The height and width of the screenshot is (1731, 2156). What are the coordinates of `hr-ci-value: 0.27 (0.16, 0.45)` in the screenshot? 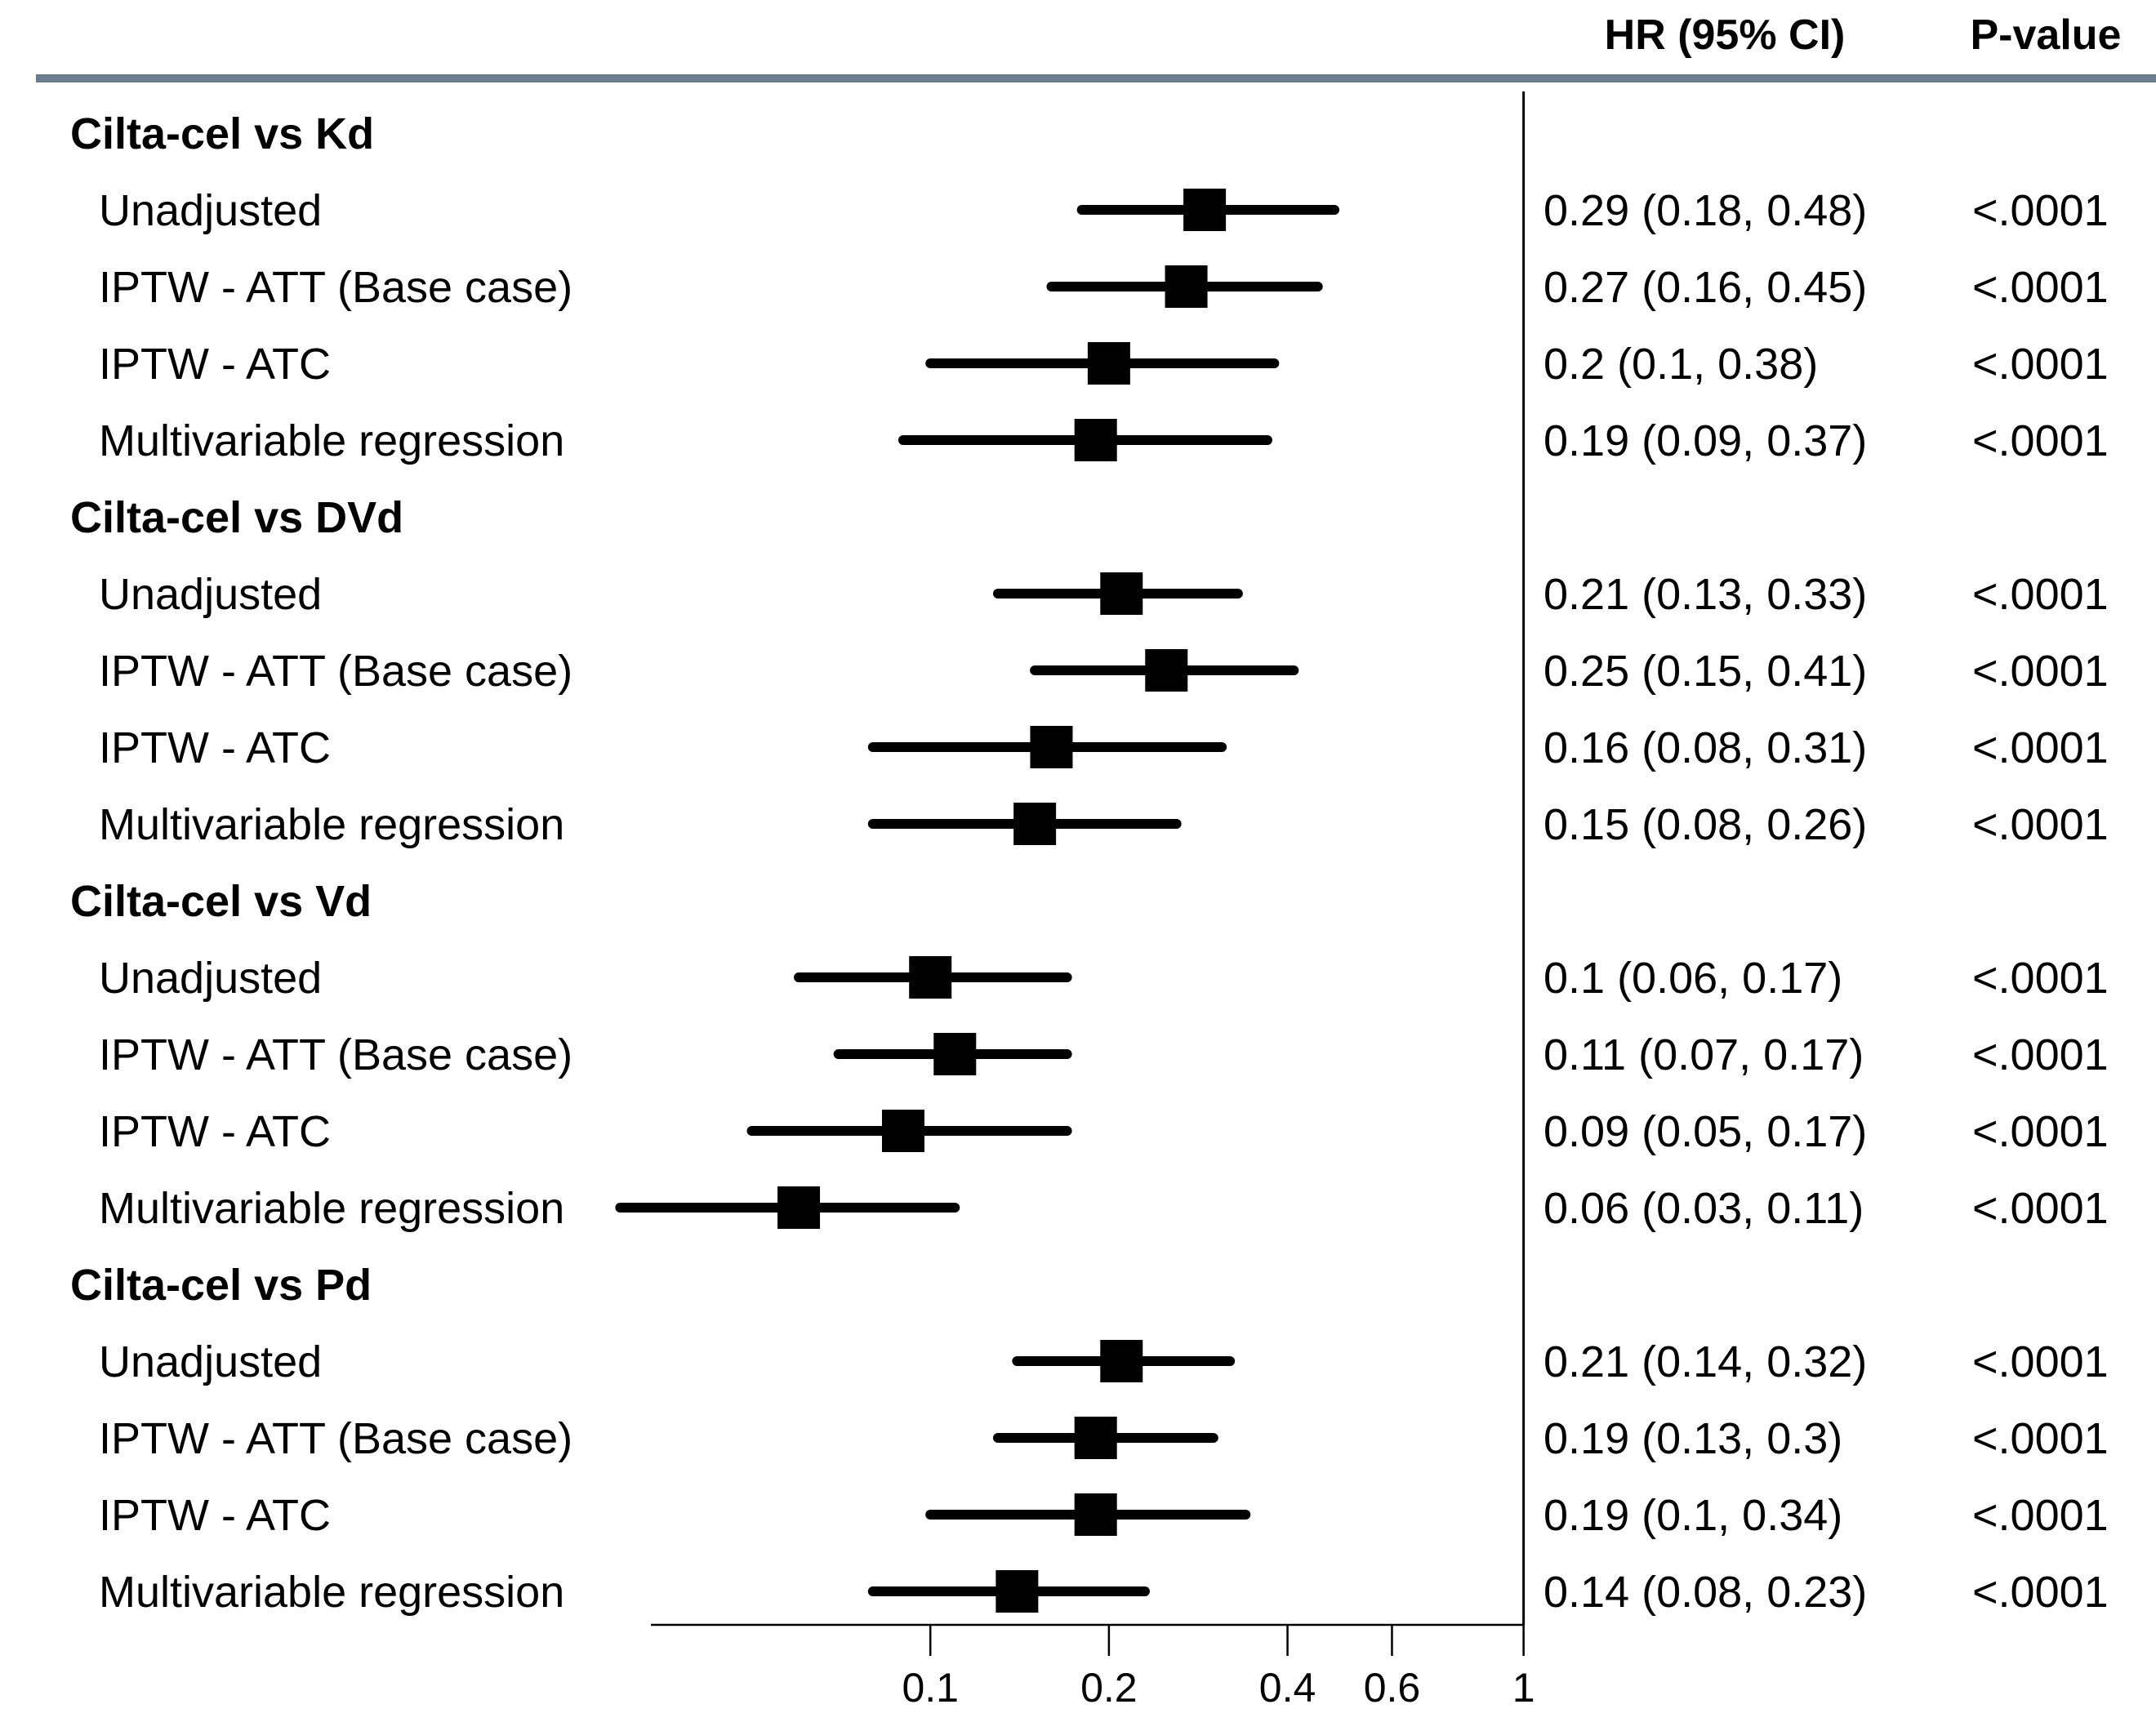 It's located at (1705, 288).